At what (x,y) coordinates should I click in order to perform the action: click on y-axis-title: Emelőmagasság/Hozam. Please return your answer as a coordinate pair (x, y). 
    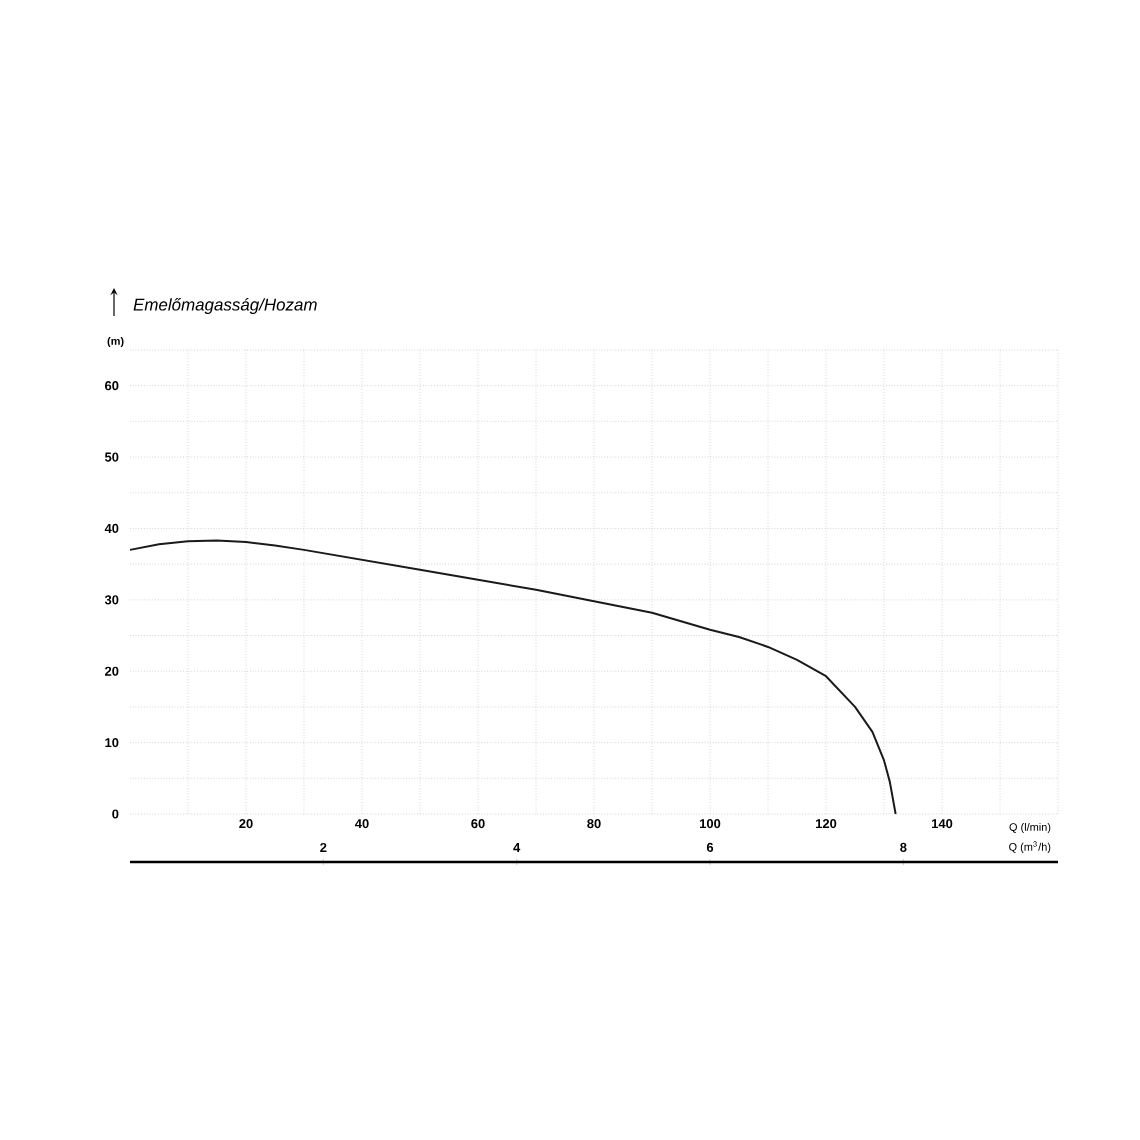
    Looking at the image, I should click on (225, 305).